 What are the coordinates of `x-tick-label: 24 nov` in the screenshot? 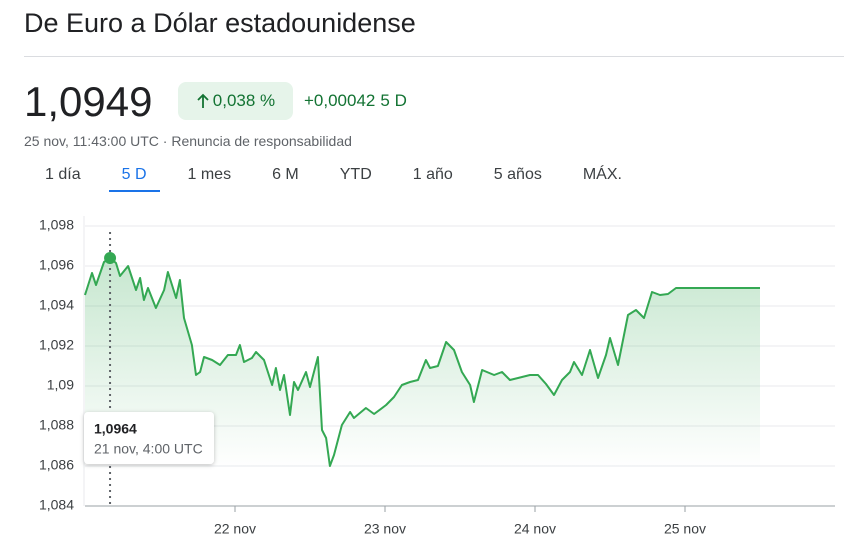 It's located at (535, 529).